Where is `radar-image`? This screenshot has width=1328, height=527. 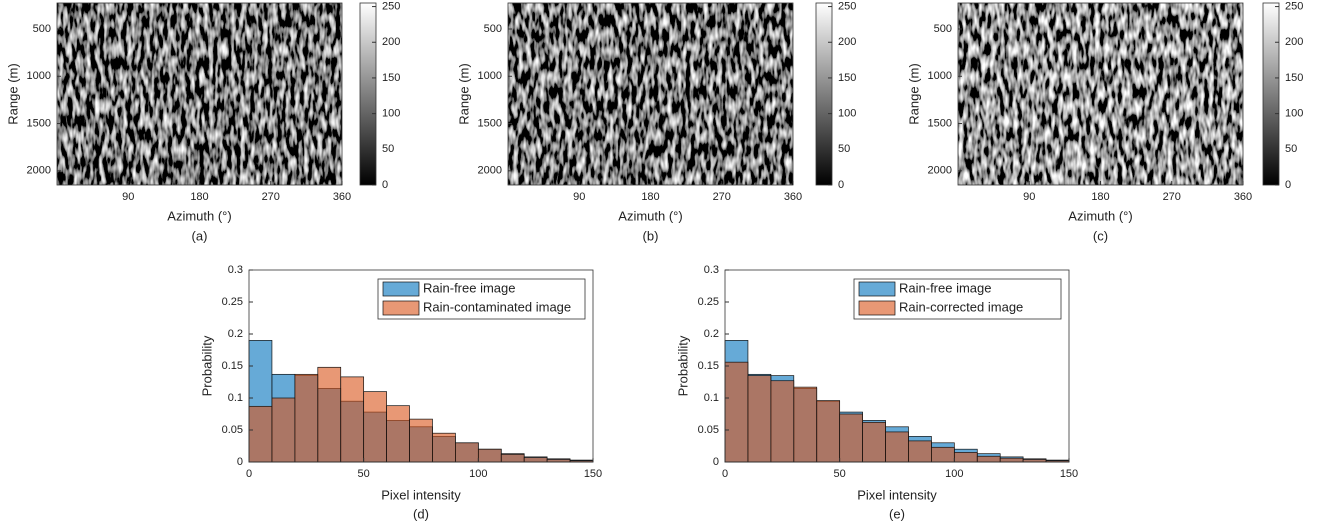 radar-image is located at coordinates (650, 94).